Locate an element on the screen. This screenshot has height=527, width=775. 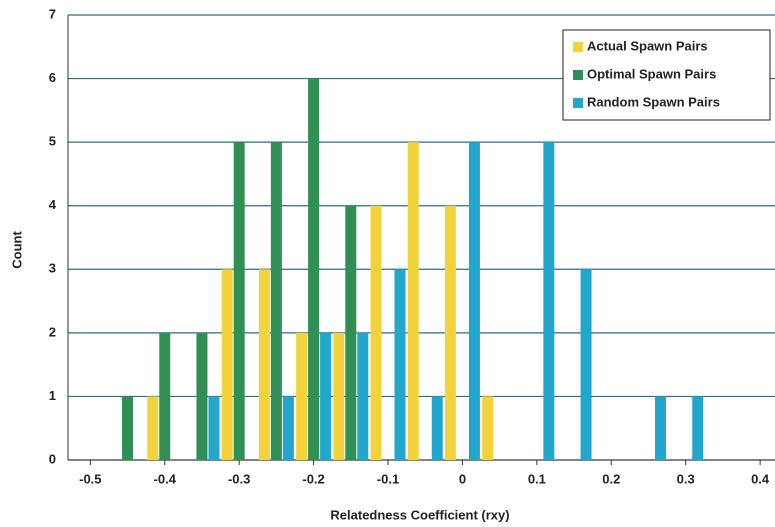
x-tick-label: -0.4 is located at coordinates (165, 478).